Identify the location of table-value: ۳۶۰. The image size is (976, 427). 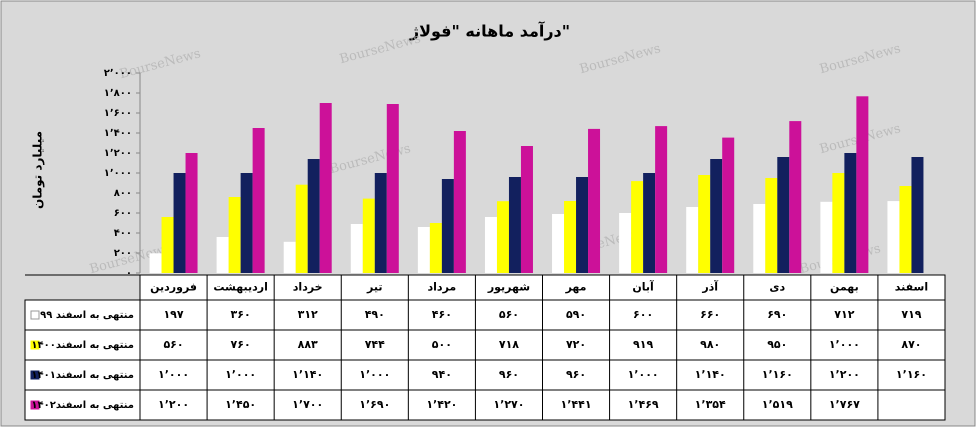
(241, 314).